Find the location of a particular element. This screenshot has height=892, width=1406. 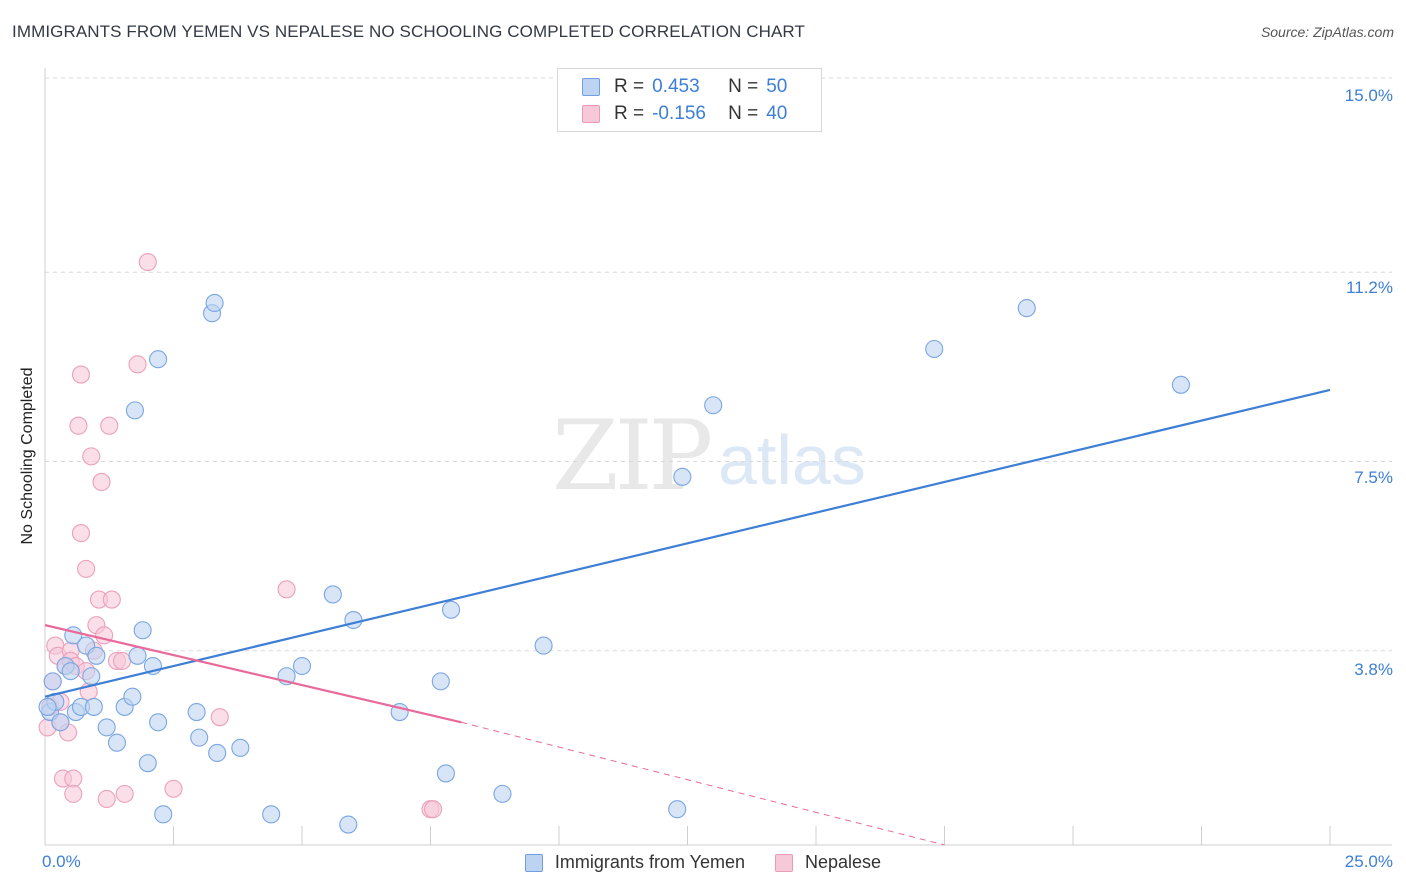

r-value: 0.453 is located at coordinates (676, 86).